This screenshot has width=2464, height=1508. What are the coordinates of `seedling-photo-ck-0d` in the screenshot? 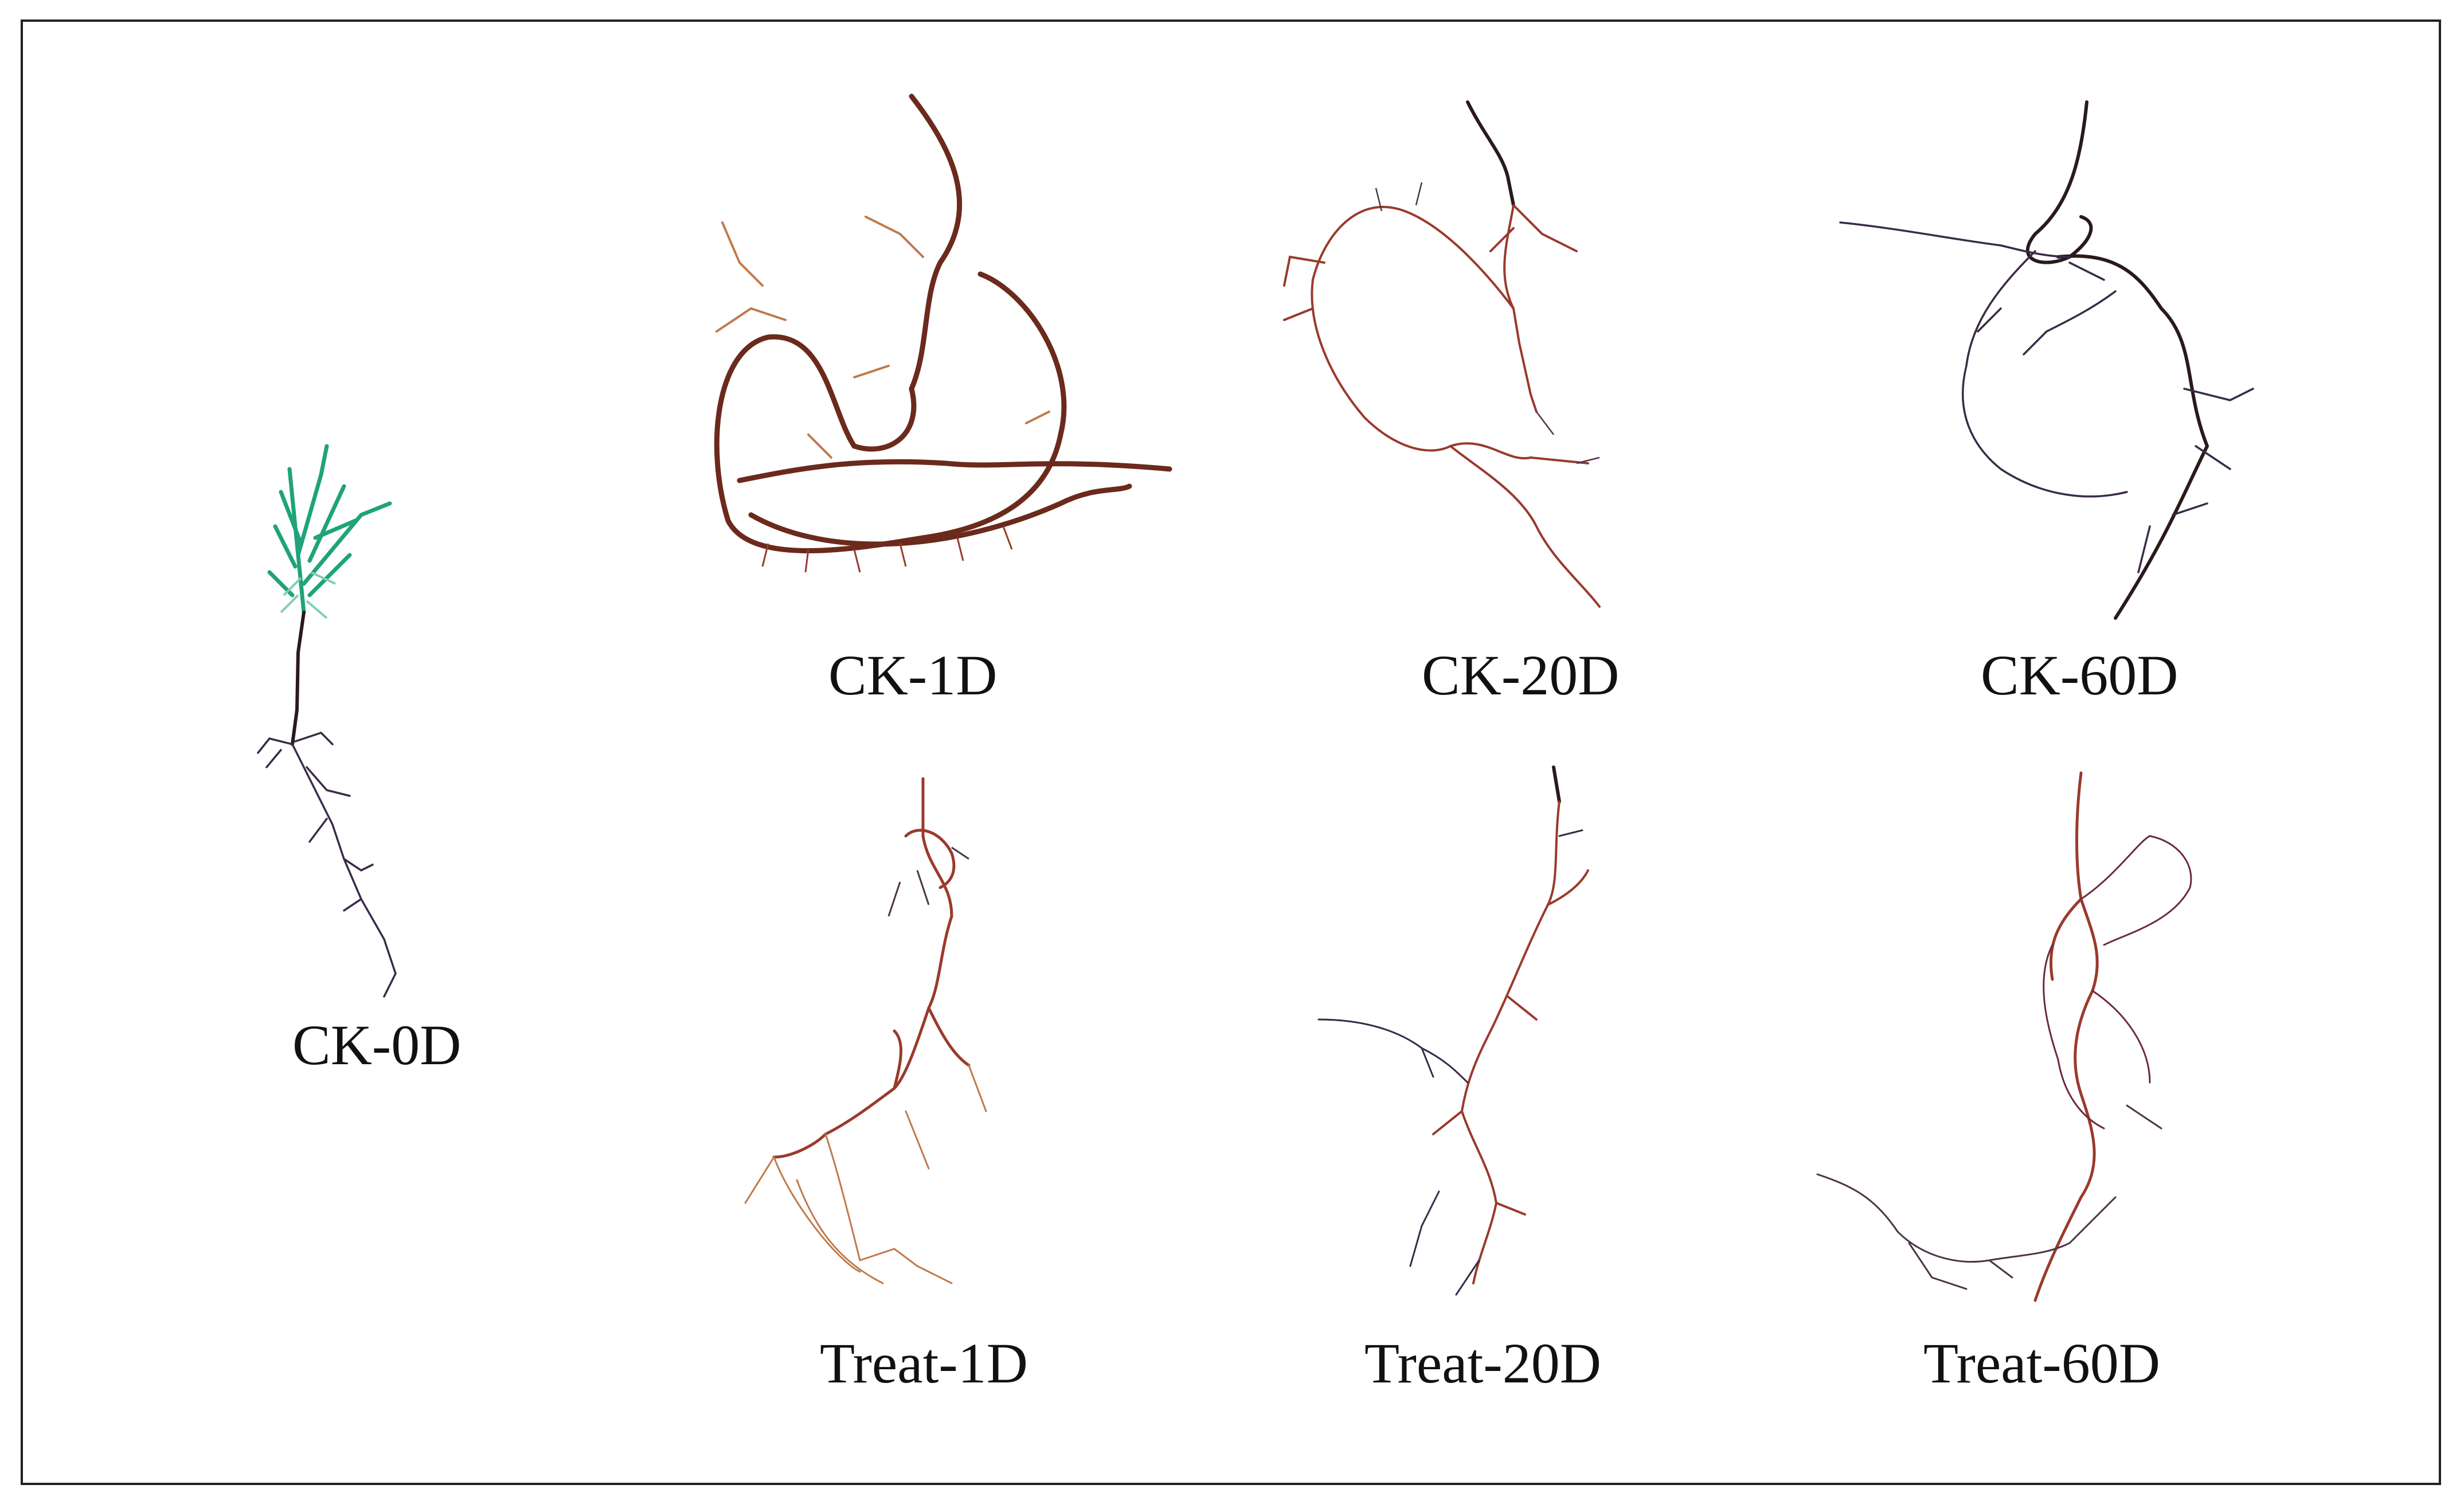 It's located at (341, 724).